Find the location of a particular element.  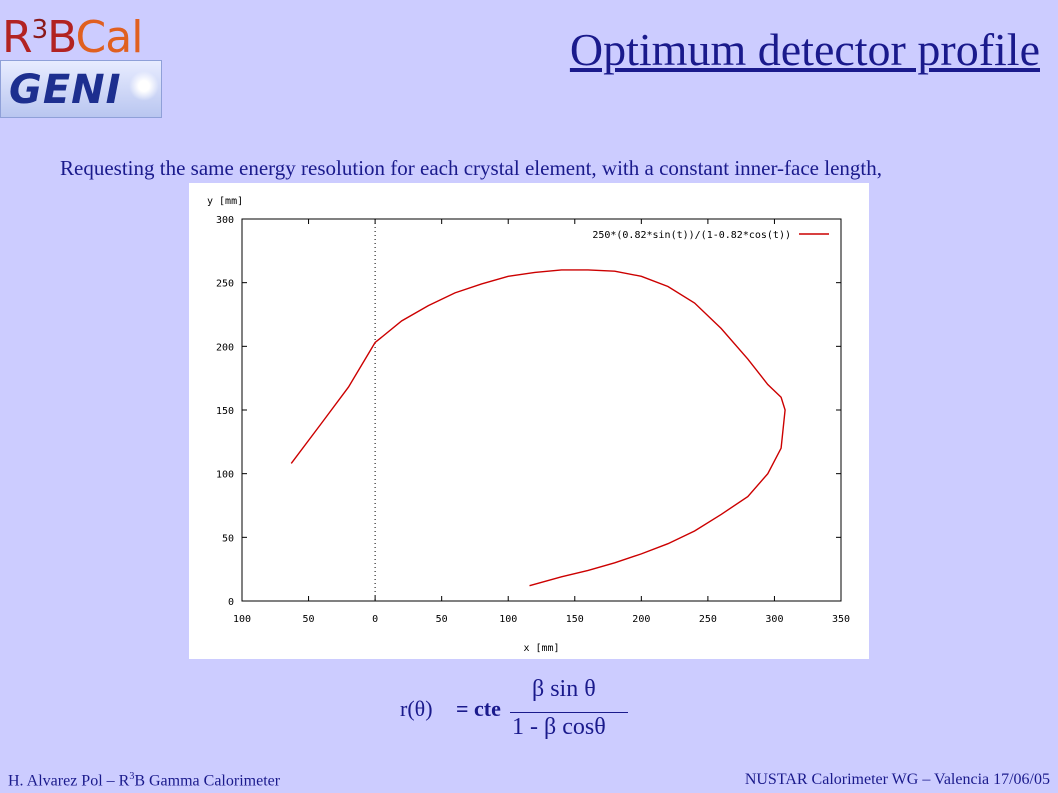

slide-title: Optimum detector profile is located at coordinates (804, 49).